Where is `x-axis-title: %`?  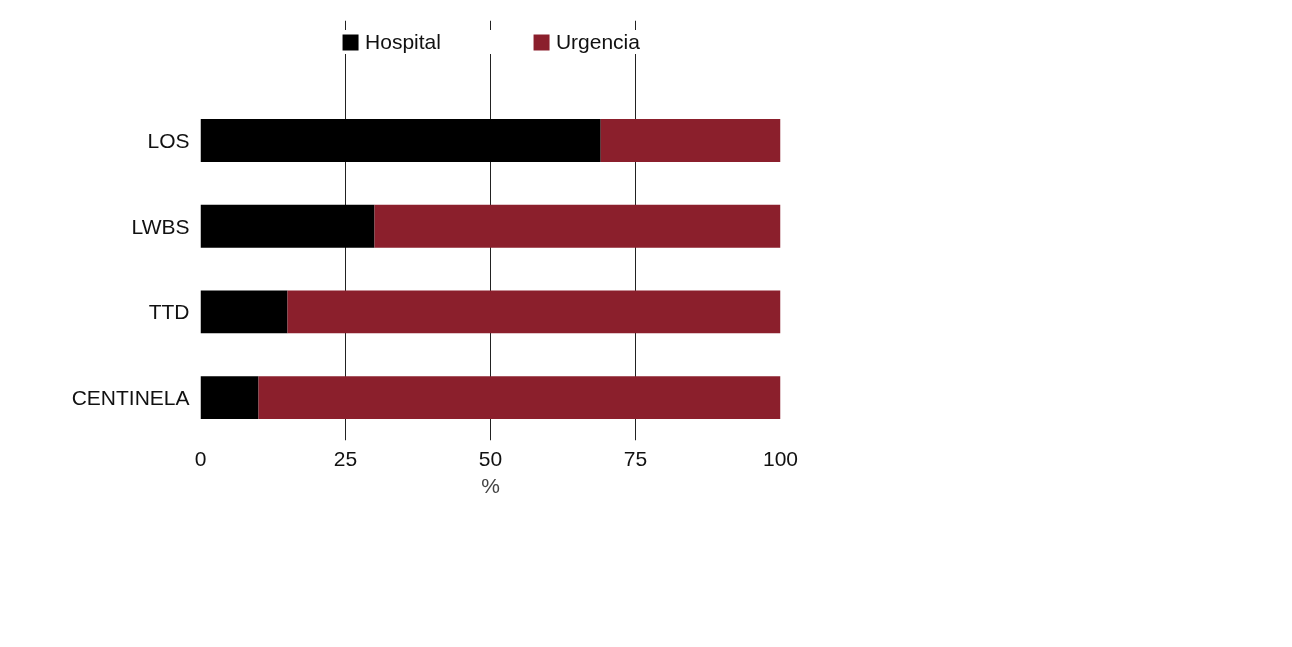
x-axis-title: % is located at coordinates (490, 485).